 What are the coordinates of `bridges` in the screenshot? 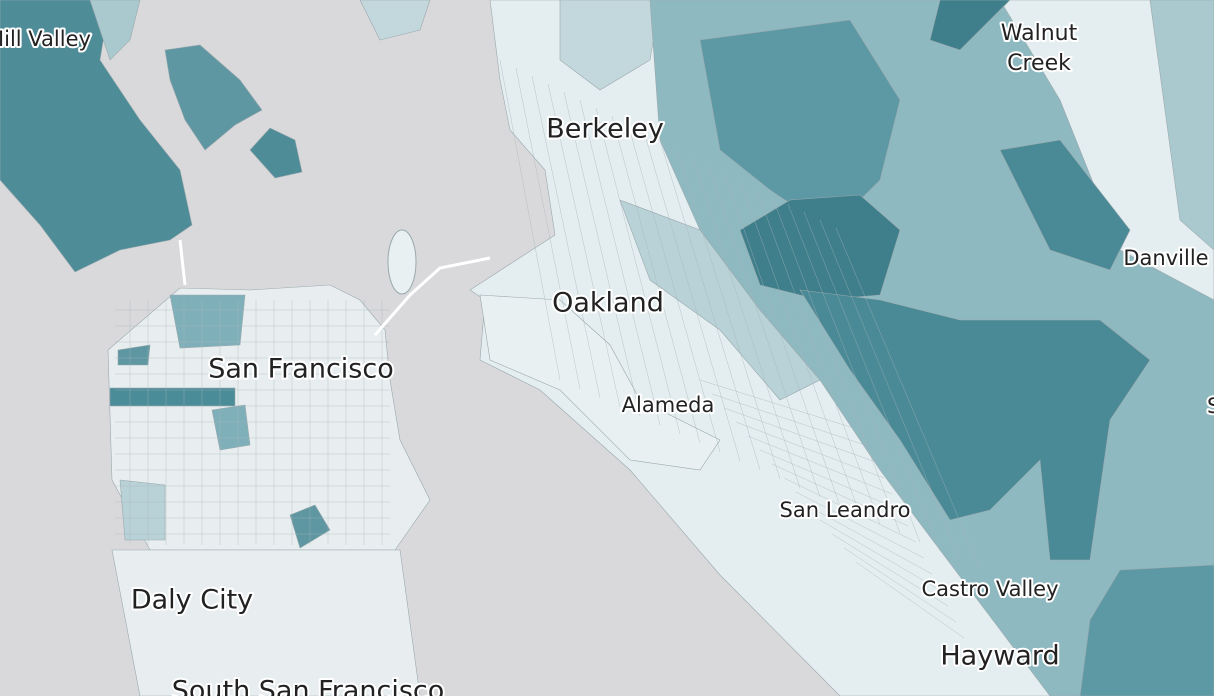 It's located at (334, 287).